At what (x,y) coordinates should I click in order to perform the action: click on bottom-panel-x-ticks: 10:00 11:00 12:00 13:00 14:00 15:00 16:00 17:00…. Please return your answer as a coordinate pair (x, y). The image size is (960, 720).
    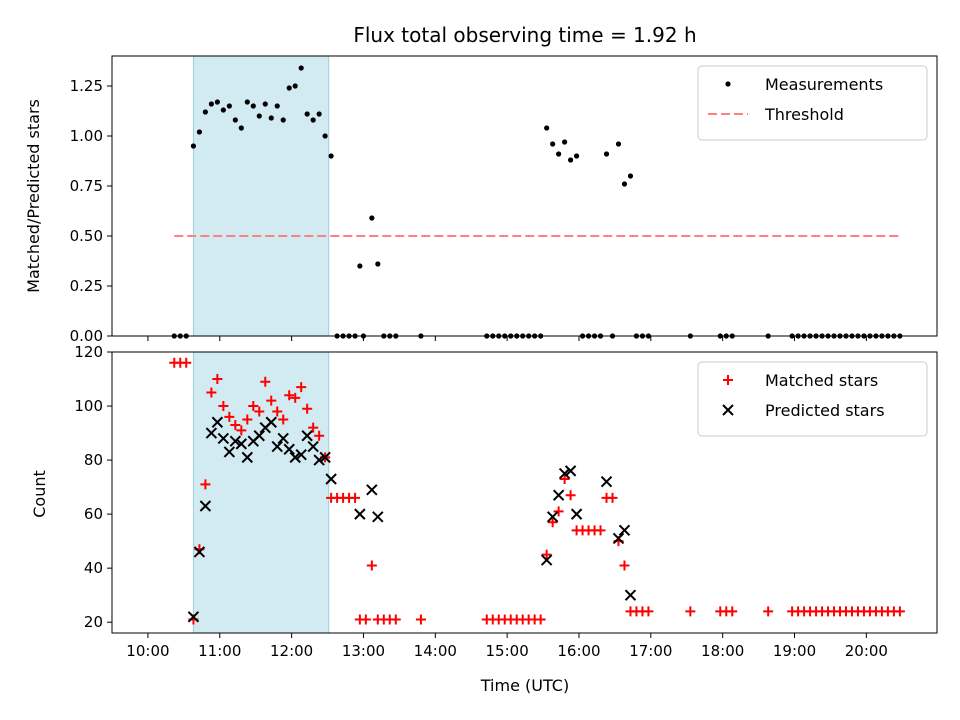
    Looking at the image, I should click on (507, 646).